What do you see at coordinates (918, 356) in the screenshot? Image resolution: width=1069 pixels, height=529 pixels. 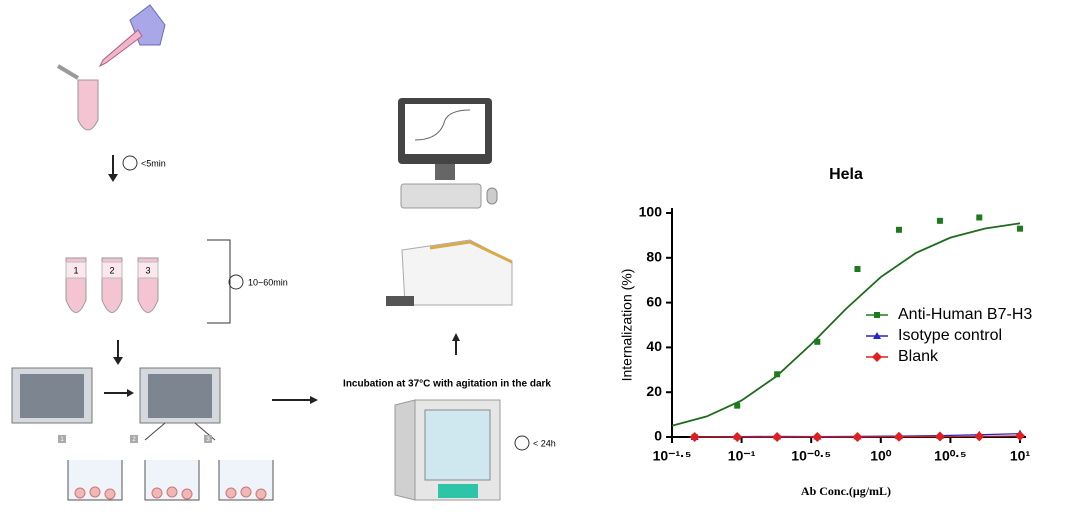 I see `legend-label: Blank` at bounding box center [918, 356].